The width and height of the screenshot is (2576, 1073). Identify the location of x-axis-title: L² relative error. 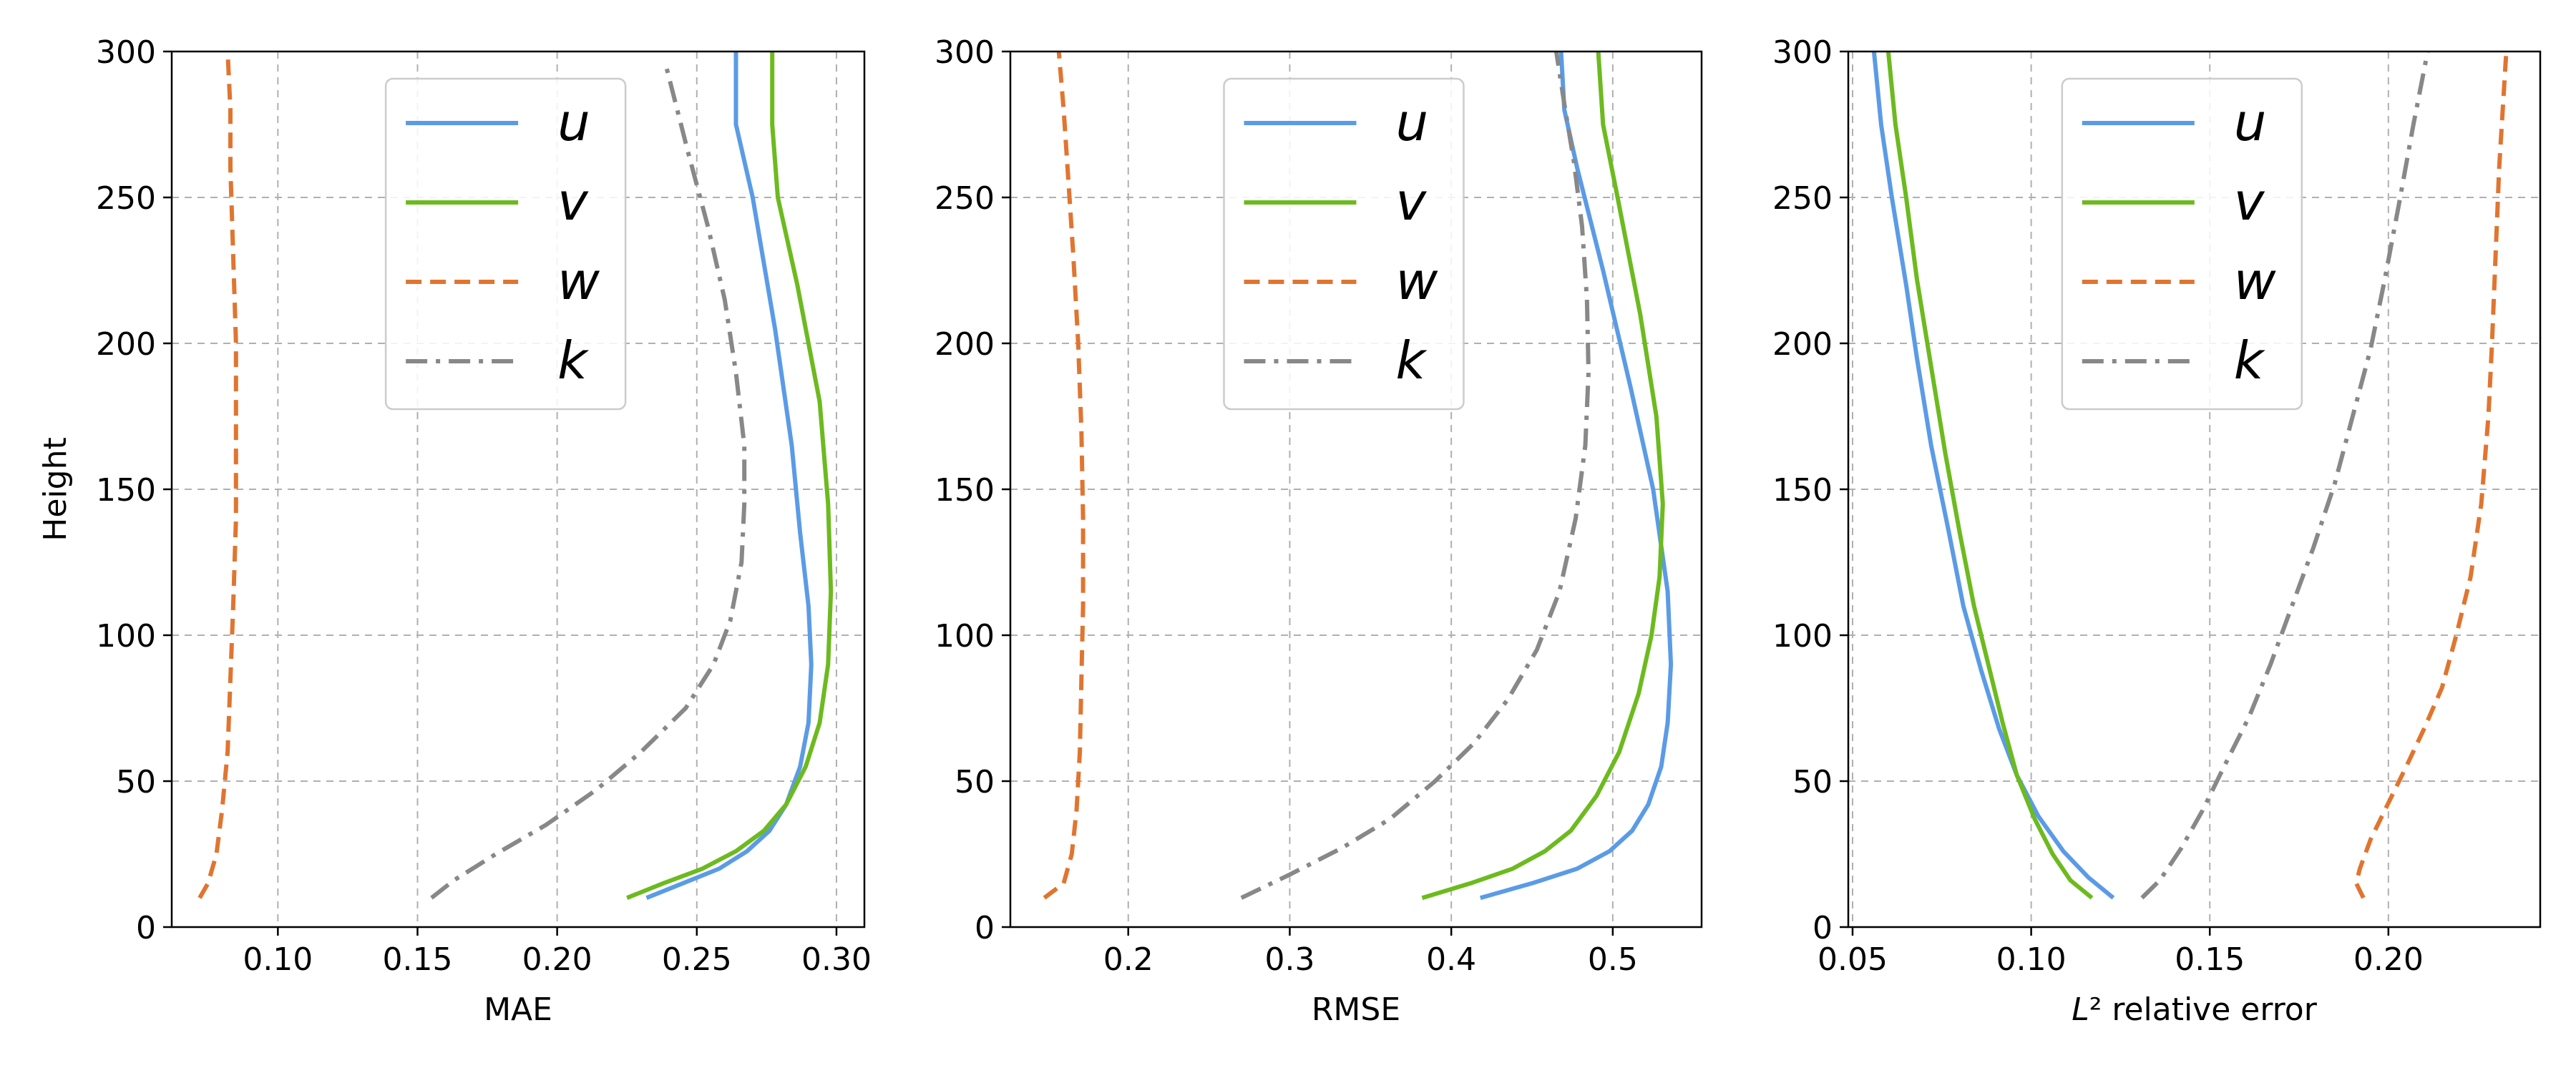
(2195, 1010).